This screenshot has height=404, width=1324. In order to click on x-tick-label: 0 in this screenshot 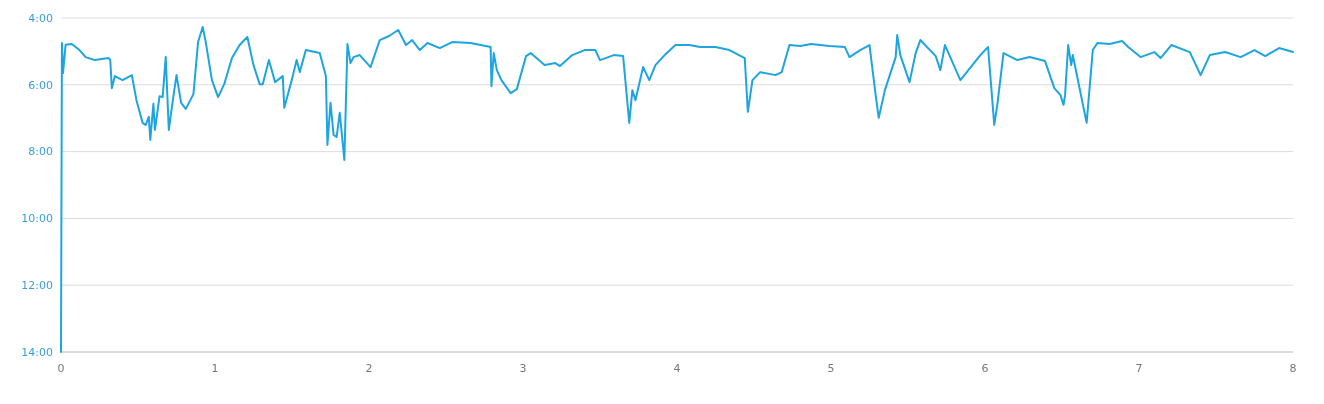, I will do `click(61, 368)`.